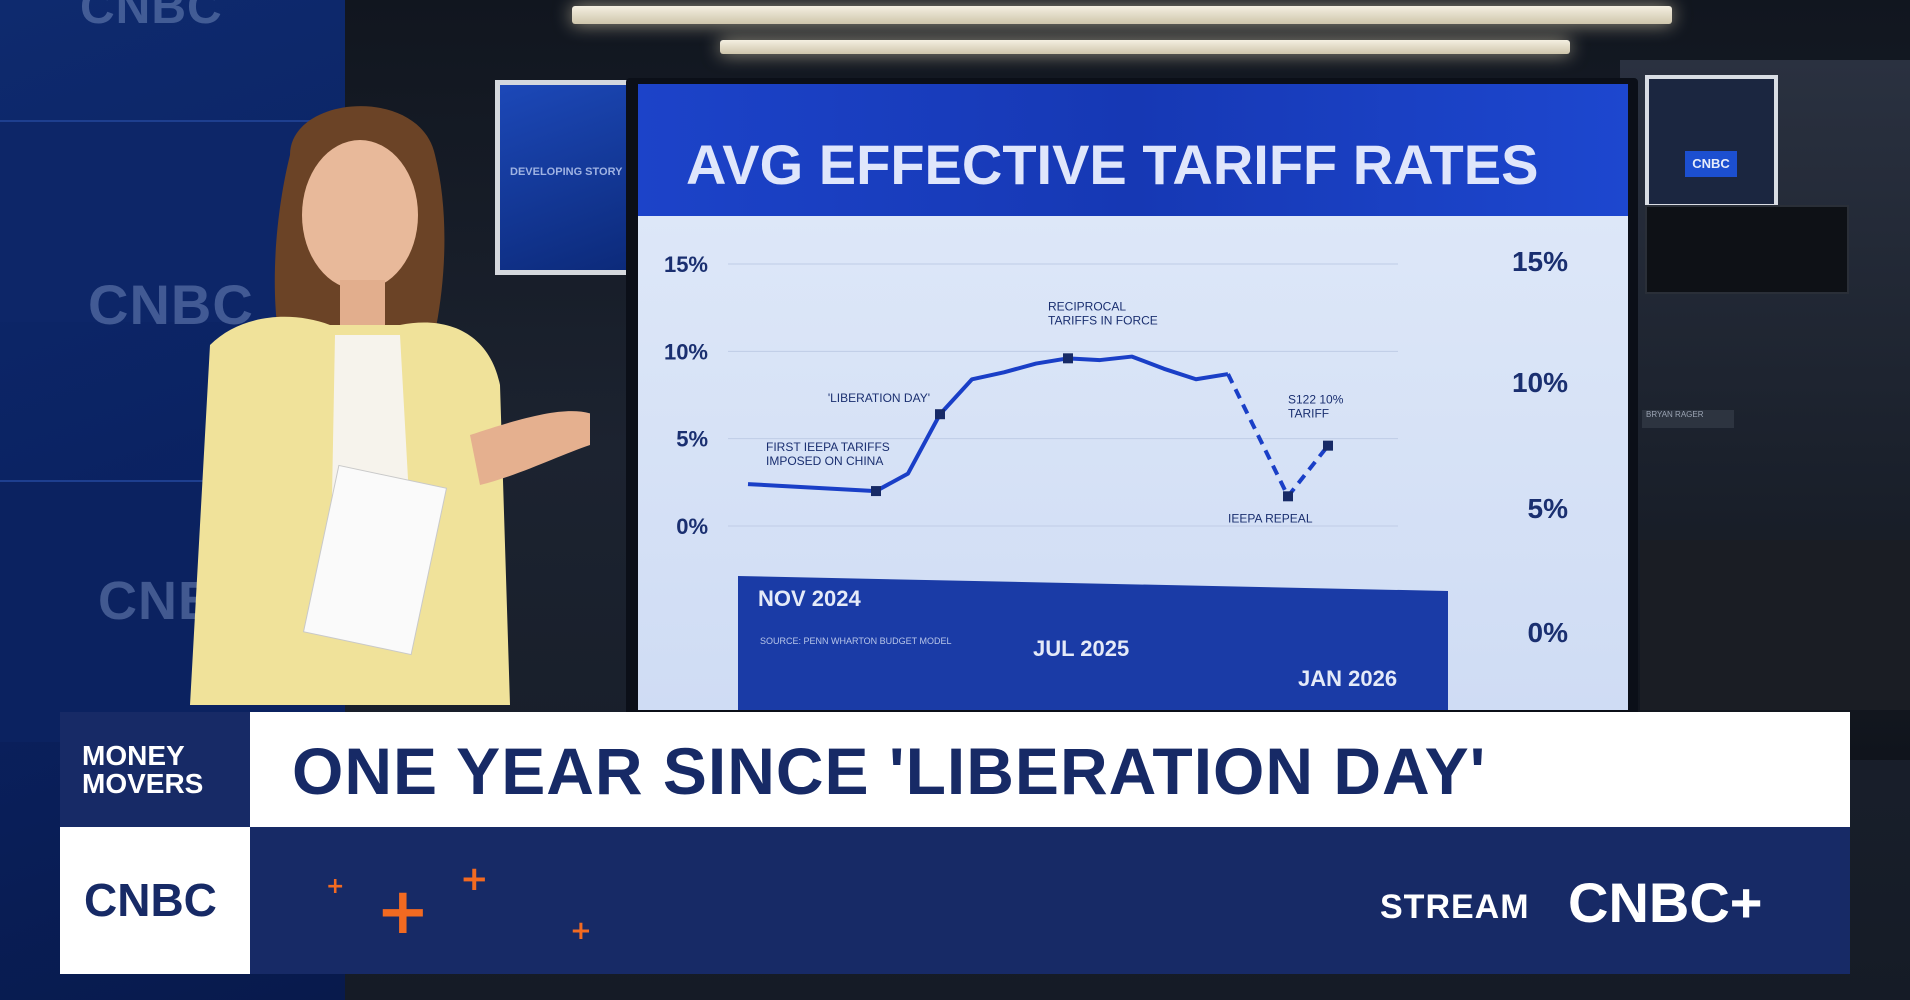  I want to click on x-axis-band, so click(1093, 643).